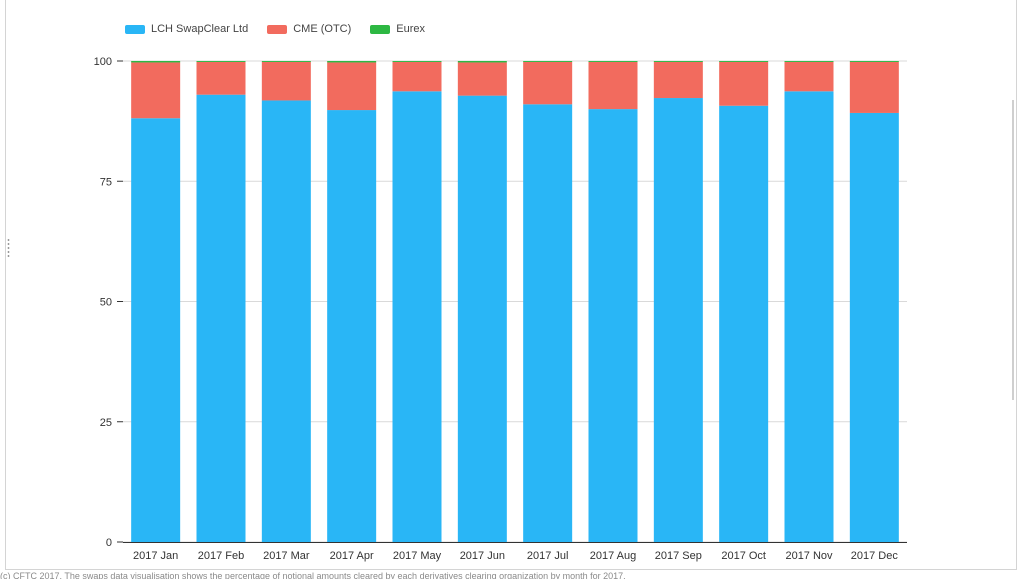 The image size is (1024, 579). What do you see at coordinates (1013, 250) in the screenshot?
I see `scrollbar` at bounding box center [1013, 250].